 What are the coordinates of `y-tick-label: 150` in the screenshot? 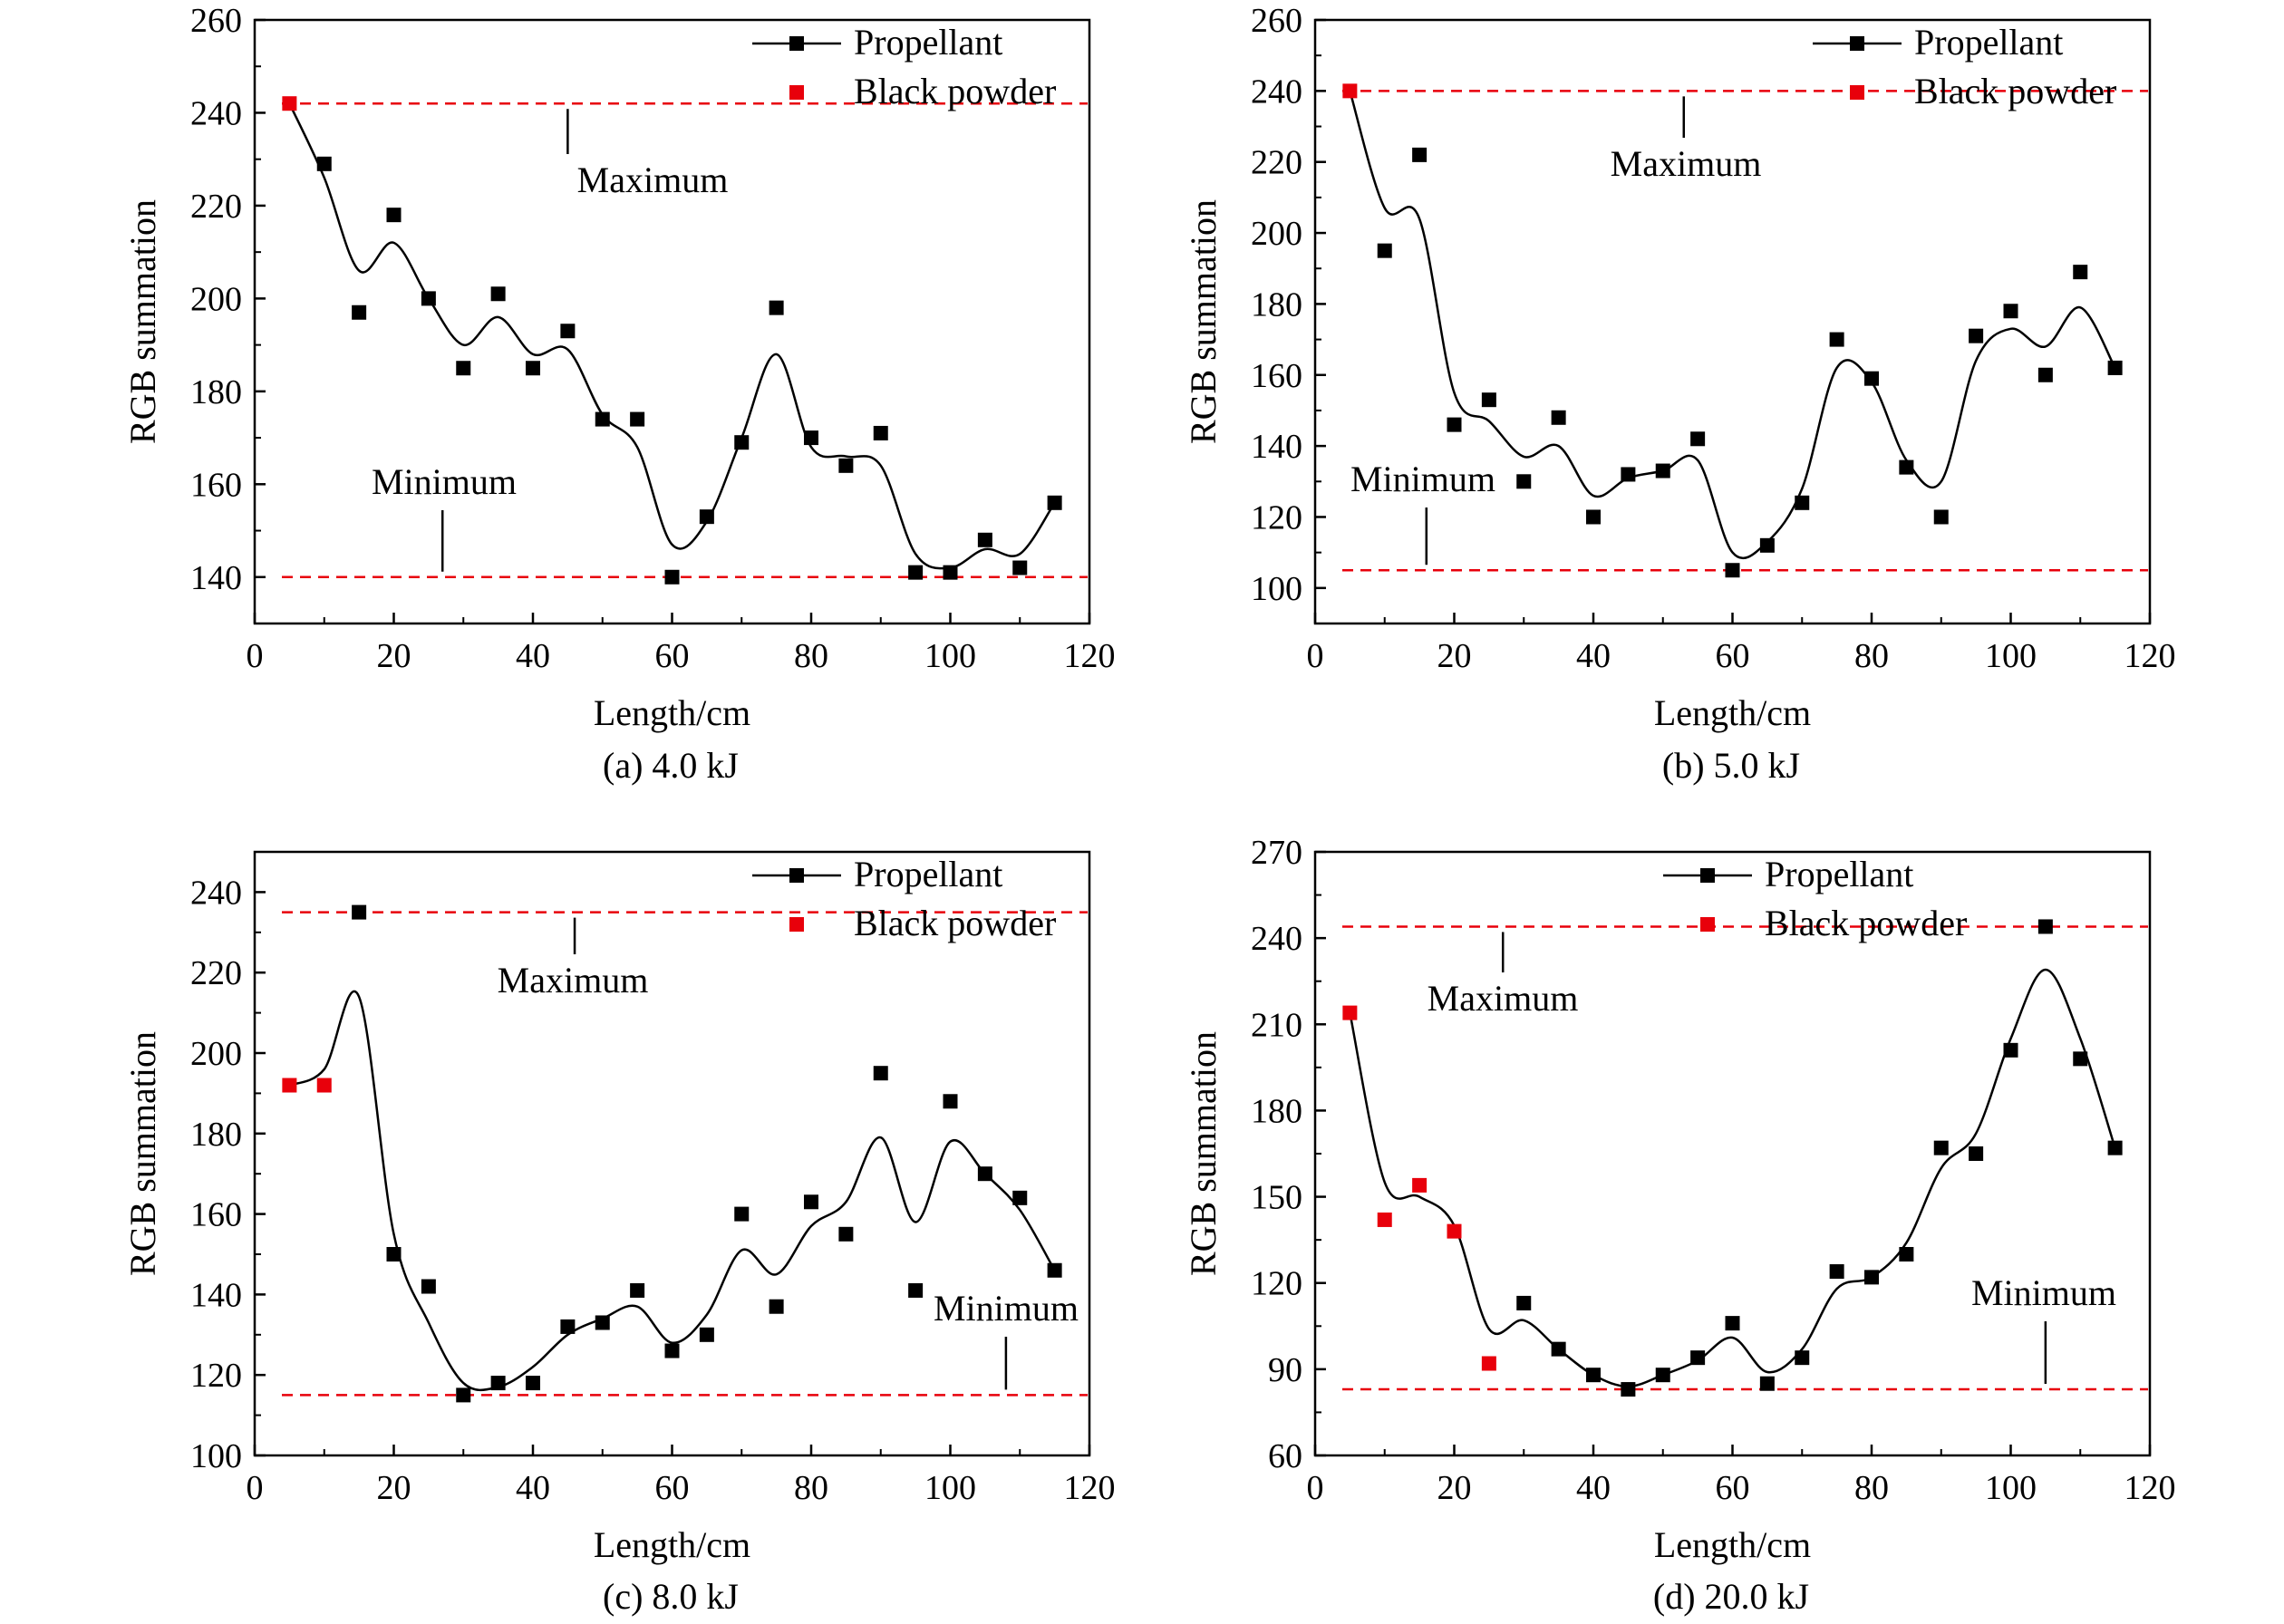 It's located at (1276, 1198).